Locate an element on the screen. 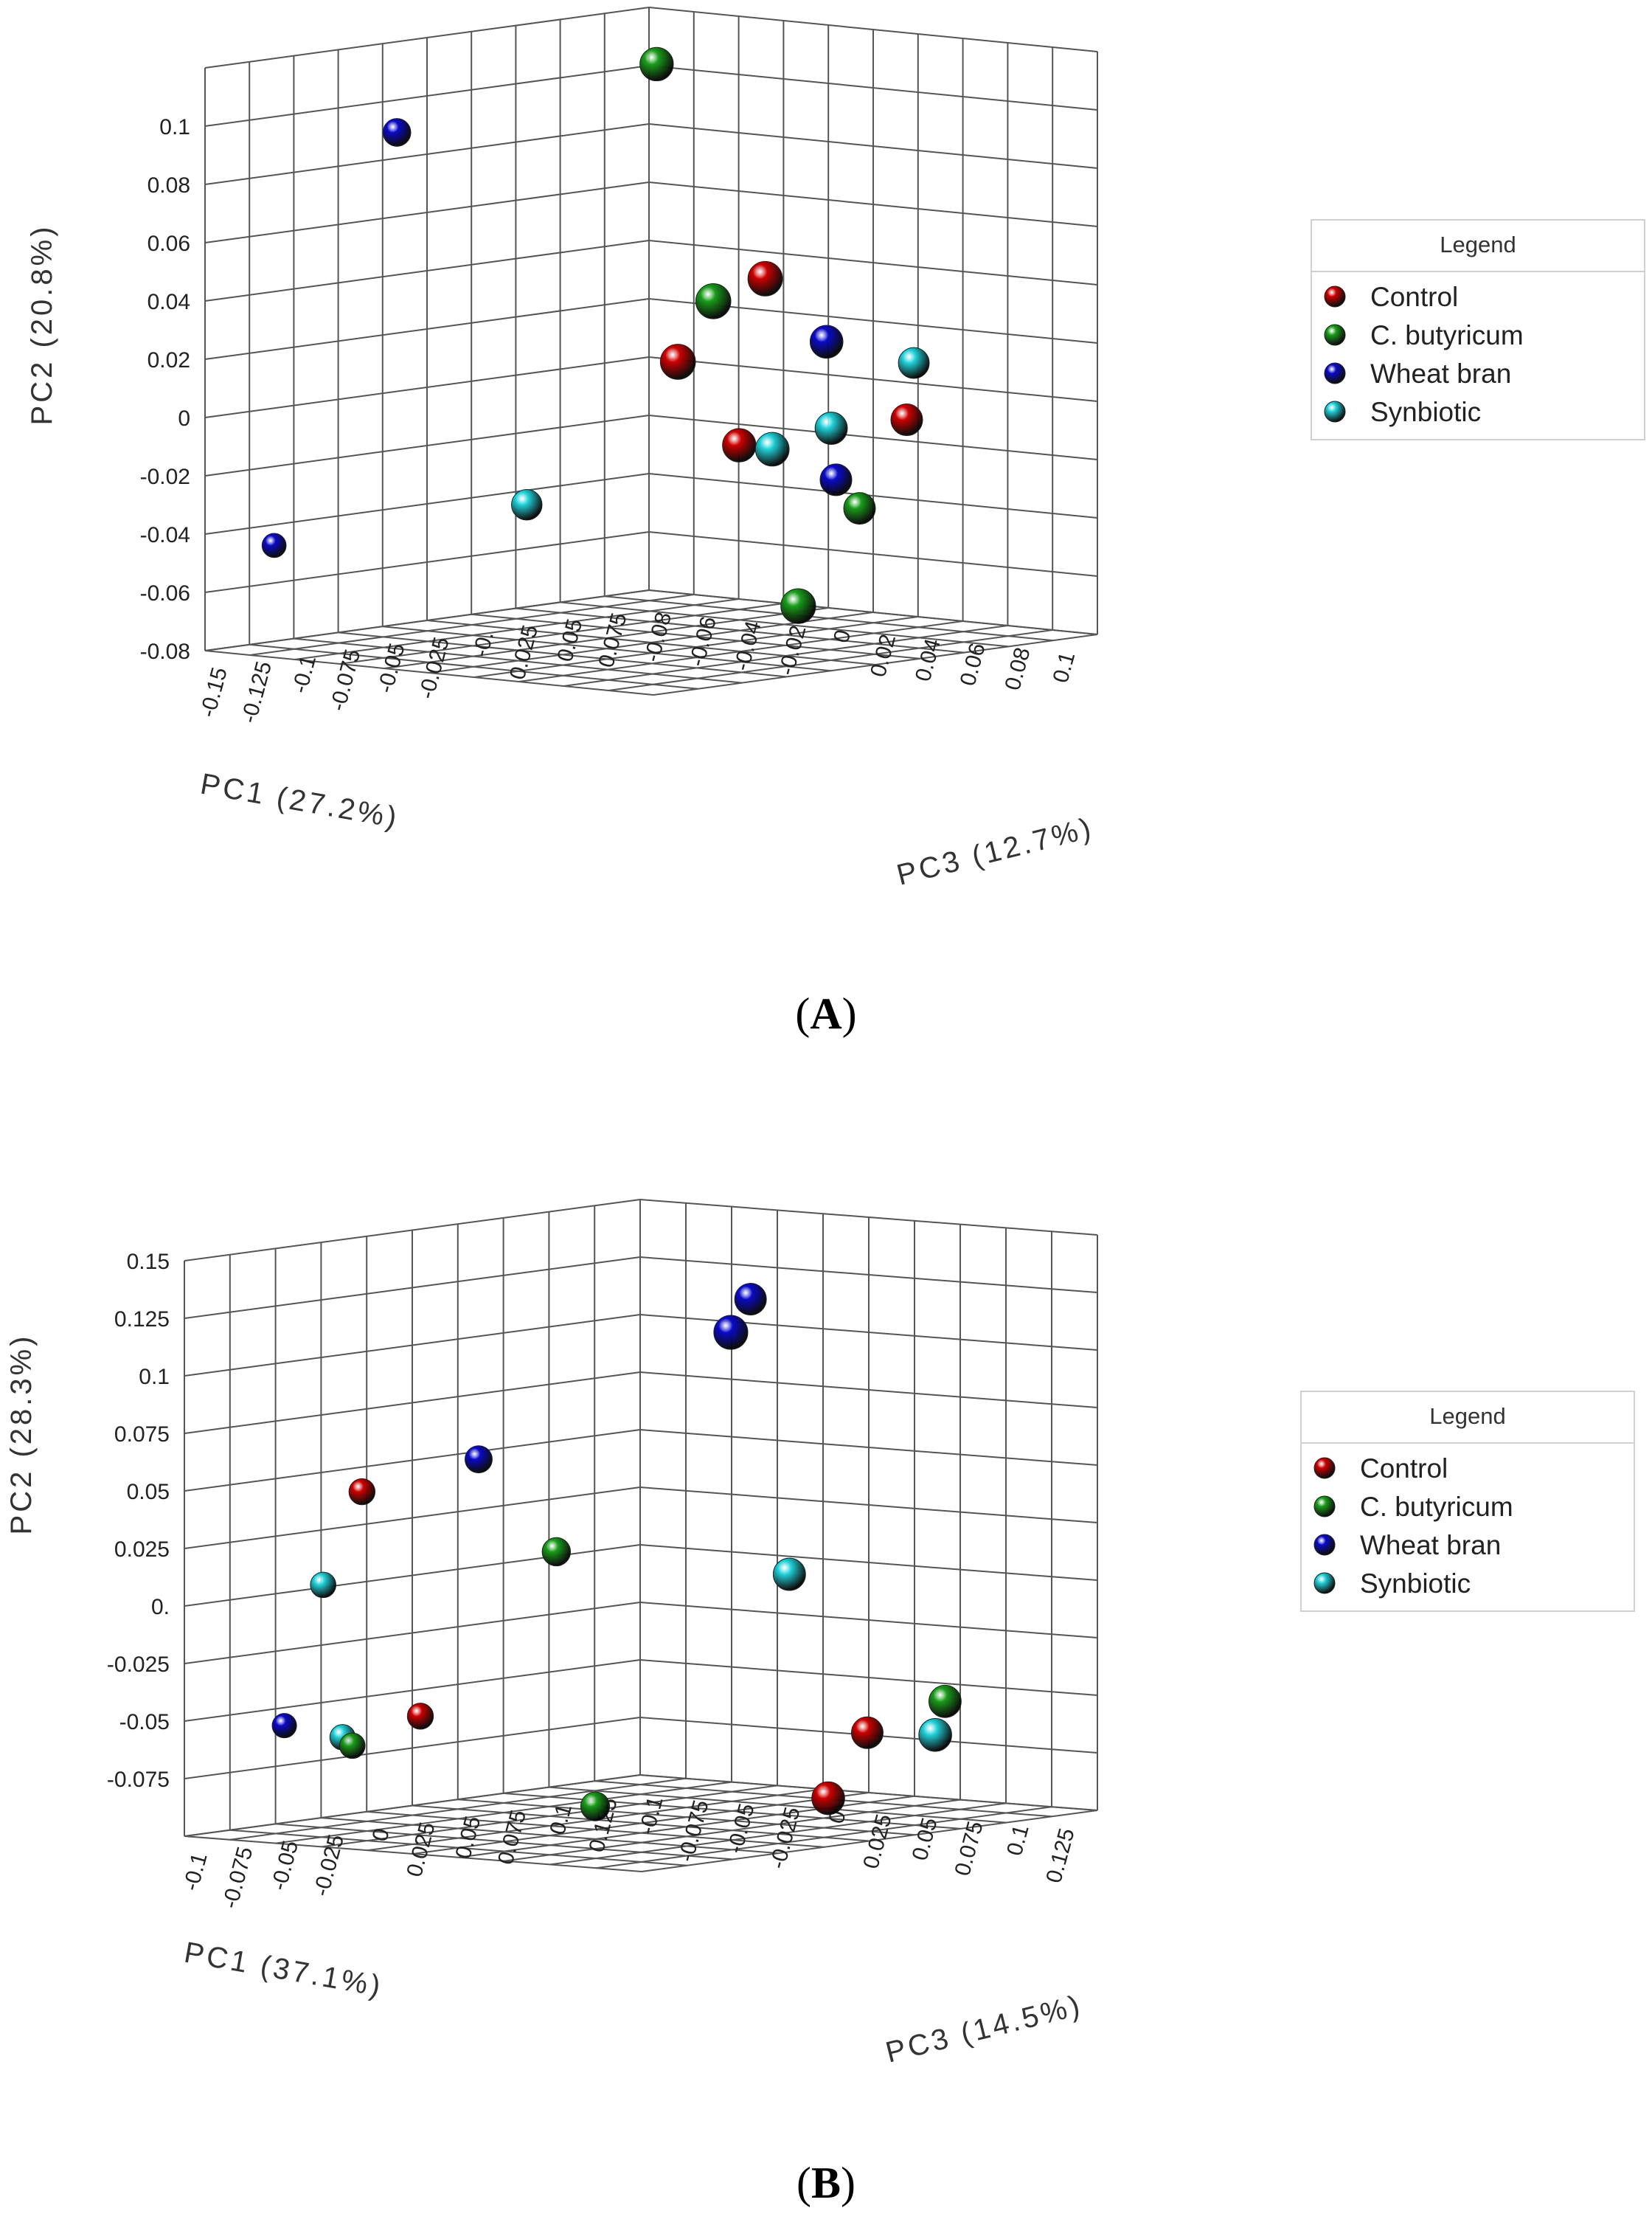 Image resolution: width=1652 pixels, height=2222 pixels. pc3-axis-label: PC3 (12.7%) is located at coordinates (995, 851).